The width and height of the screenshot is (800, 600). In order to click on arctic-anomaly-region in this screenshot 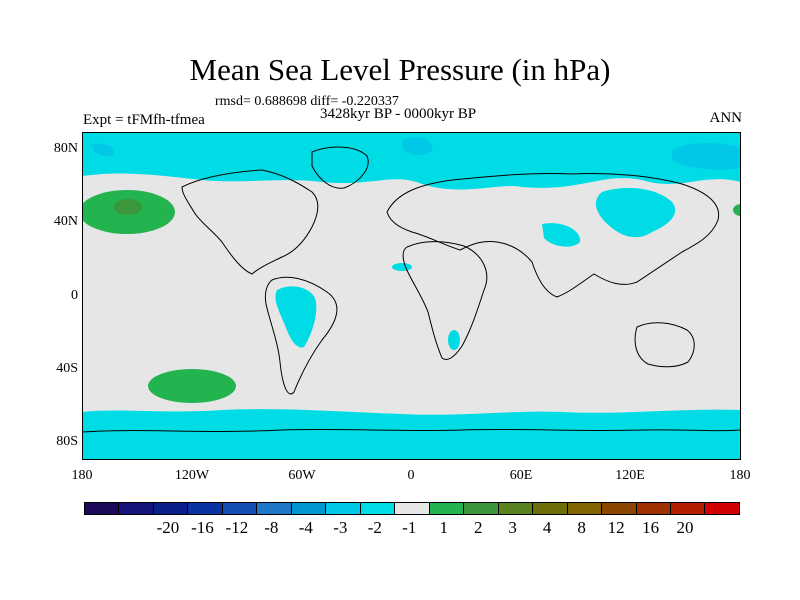, I will do `click(411, 161)`.